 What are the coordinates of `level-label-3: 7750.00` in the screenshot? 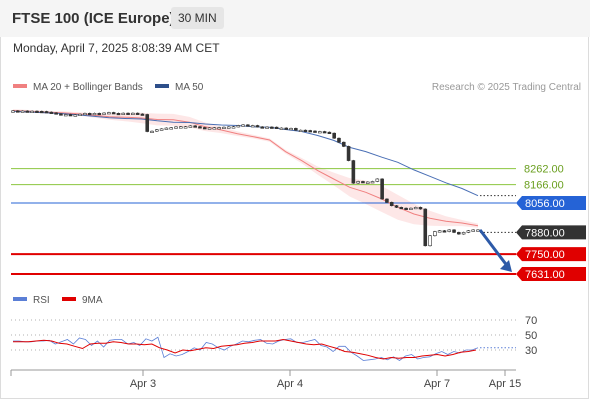 It's located at (545, 255).